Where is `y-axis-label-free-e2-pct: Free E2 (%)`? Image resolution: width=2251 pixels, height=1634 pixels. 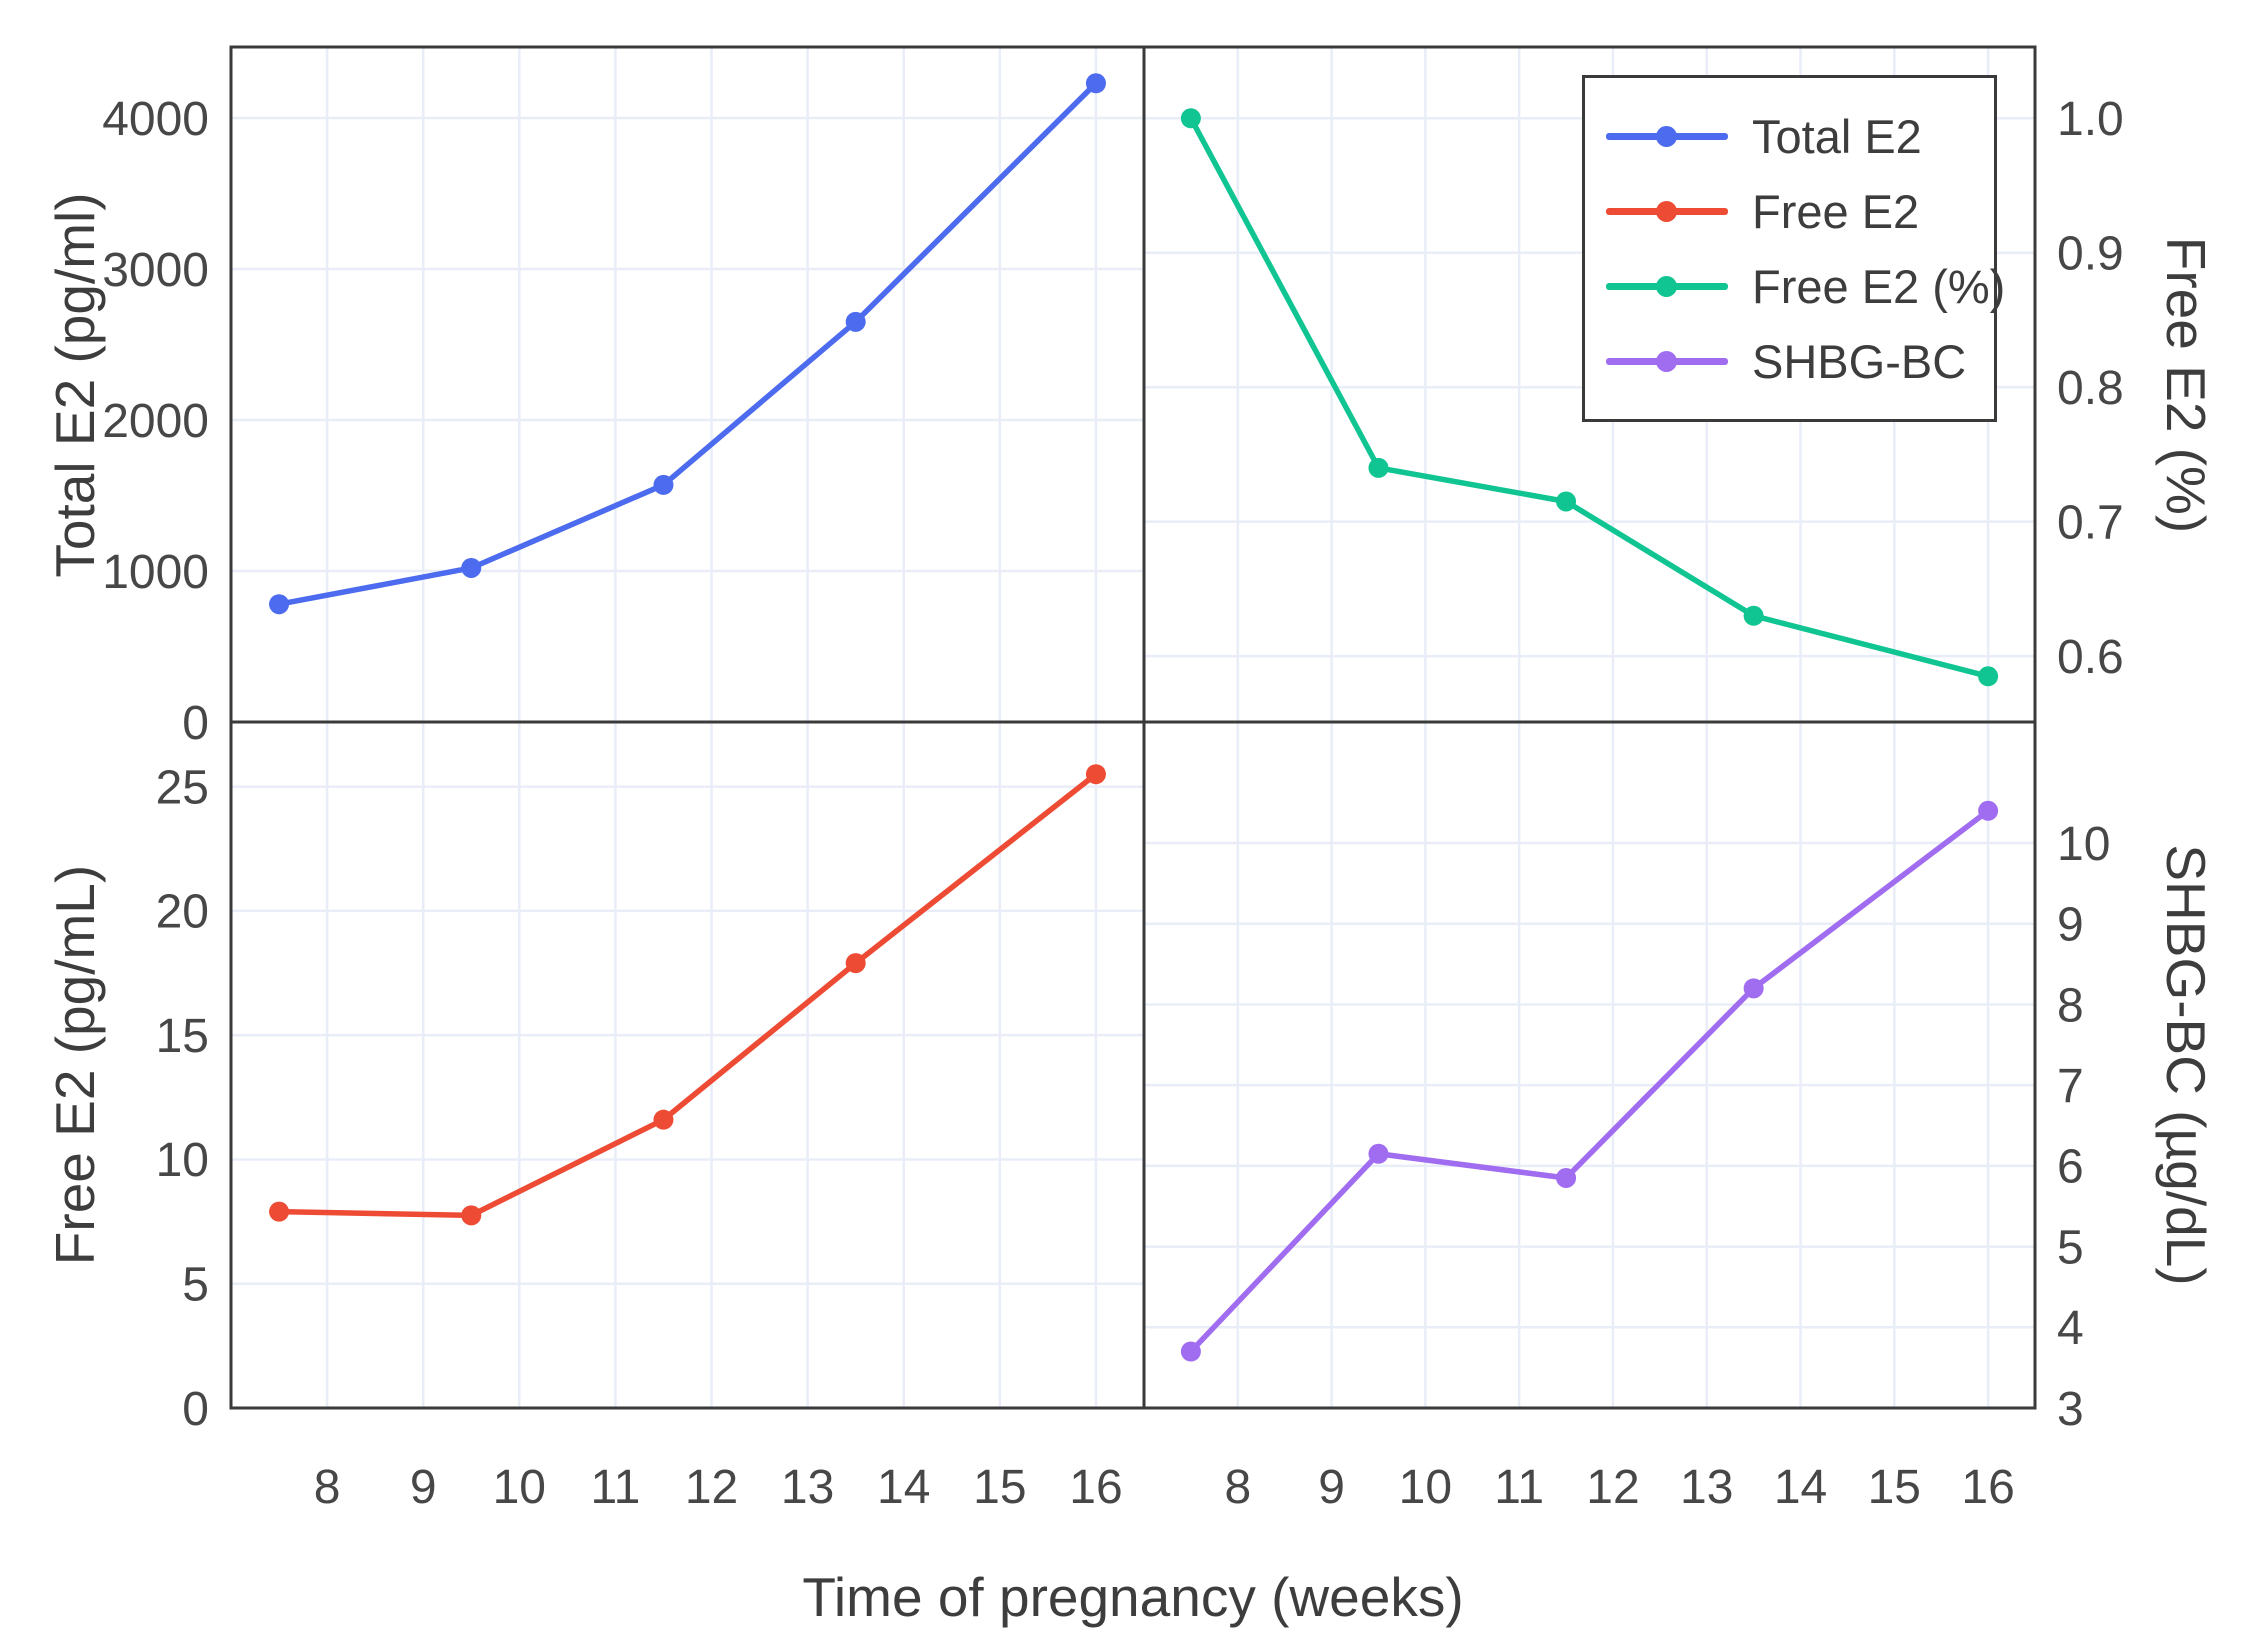 y-axis-label-free-e2-pct: Free E2 (%) is located at coordinates (2186, 385).